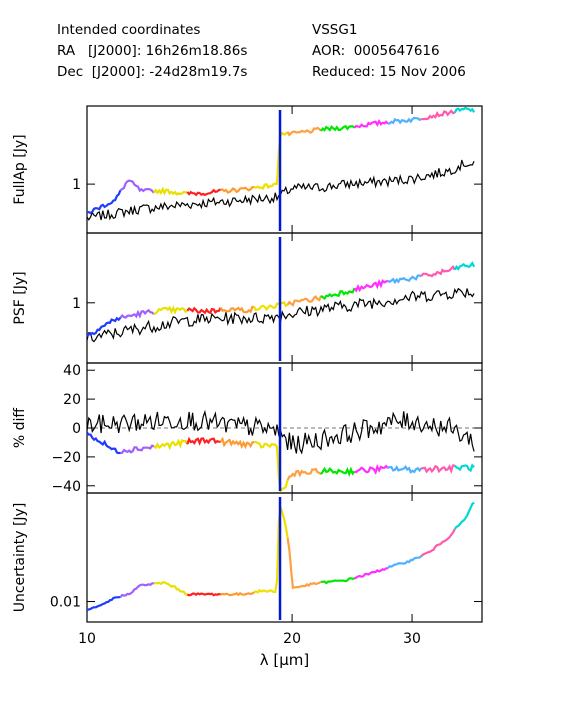 The image size is (566, 708). What do you see at coordinates (20, 558) in the screenshot?
I see `y-axis-label: Uncertainty [Jy]` at bounding box center [20, 558].